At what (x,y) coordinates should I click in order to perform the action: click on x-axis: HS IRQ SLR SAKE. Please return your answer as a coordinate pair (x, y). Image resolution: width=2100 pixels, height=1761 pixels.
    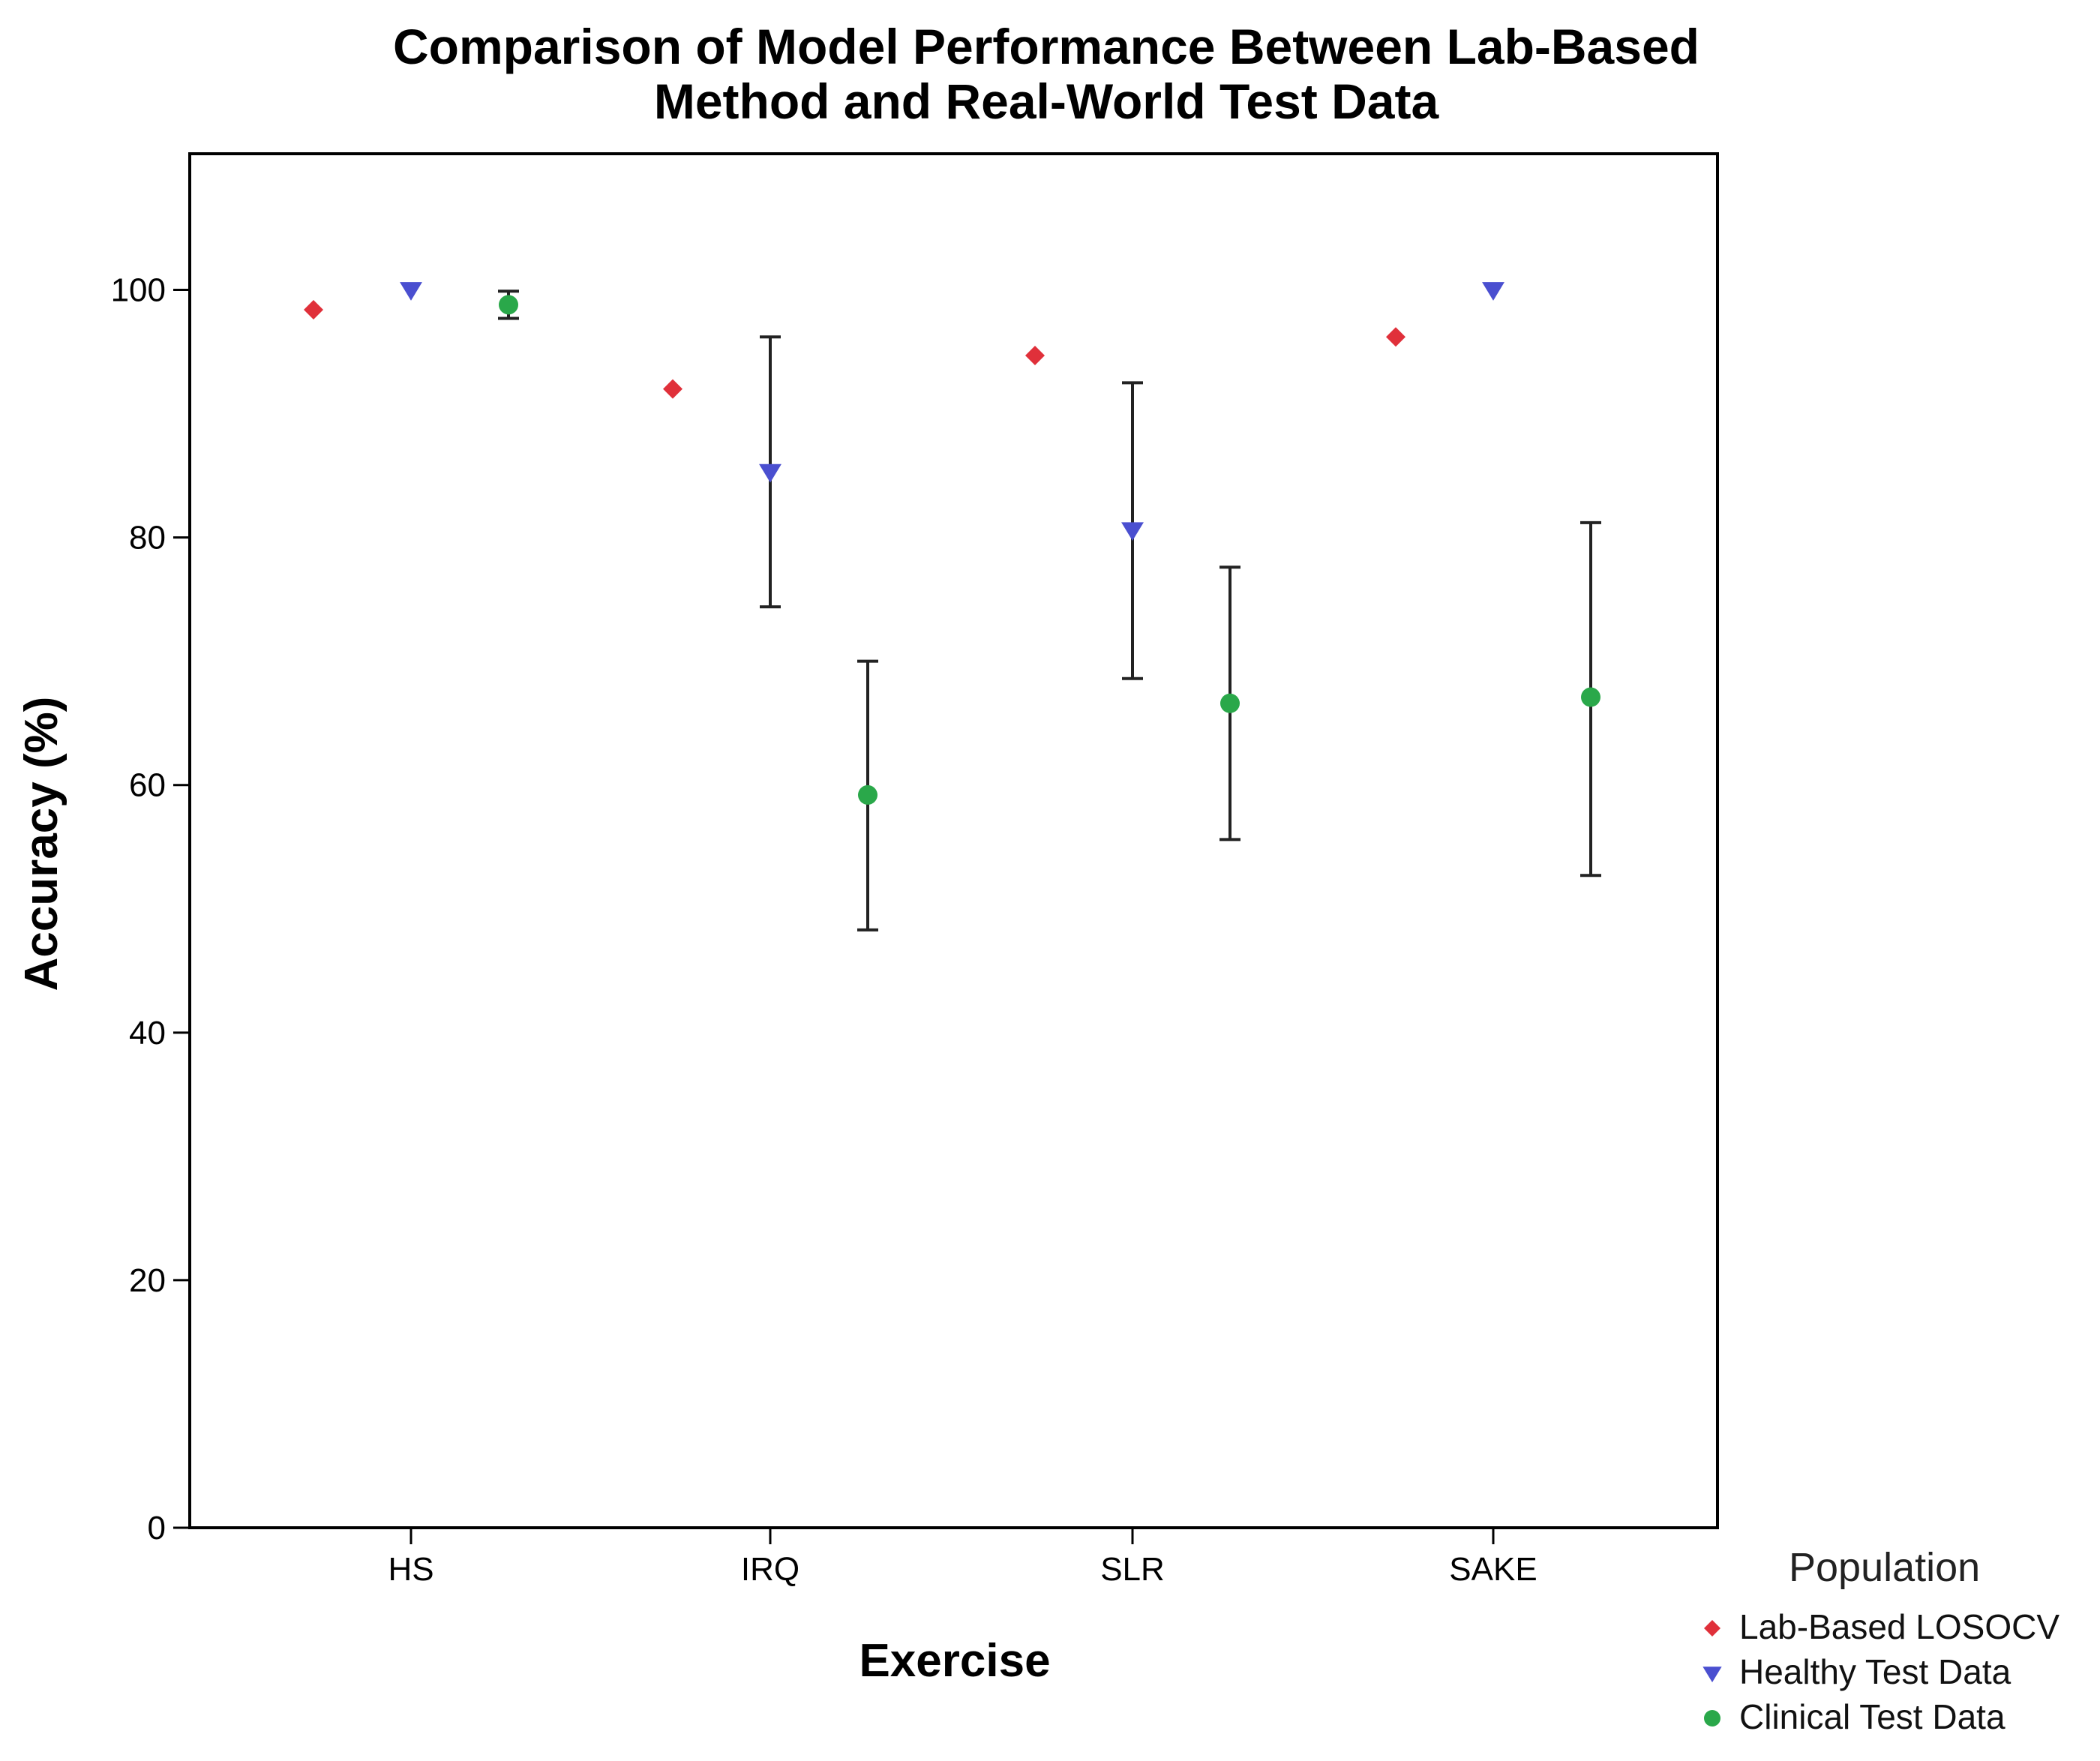
    Looking at the image, I should click on (963, 1558).